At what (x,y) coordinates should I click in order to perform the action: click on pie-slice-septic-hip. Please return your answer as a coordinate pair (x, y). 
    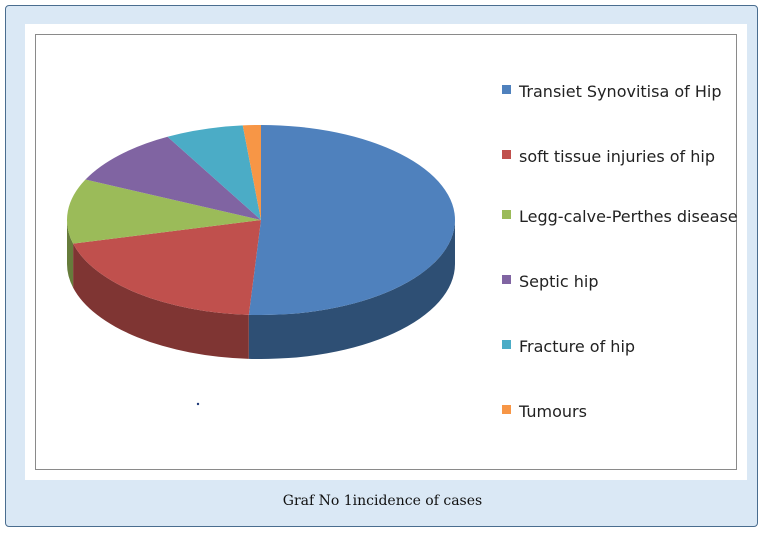
    Looking at the image, I should click on (173, 178).